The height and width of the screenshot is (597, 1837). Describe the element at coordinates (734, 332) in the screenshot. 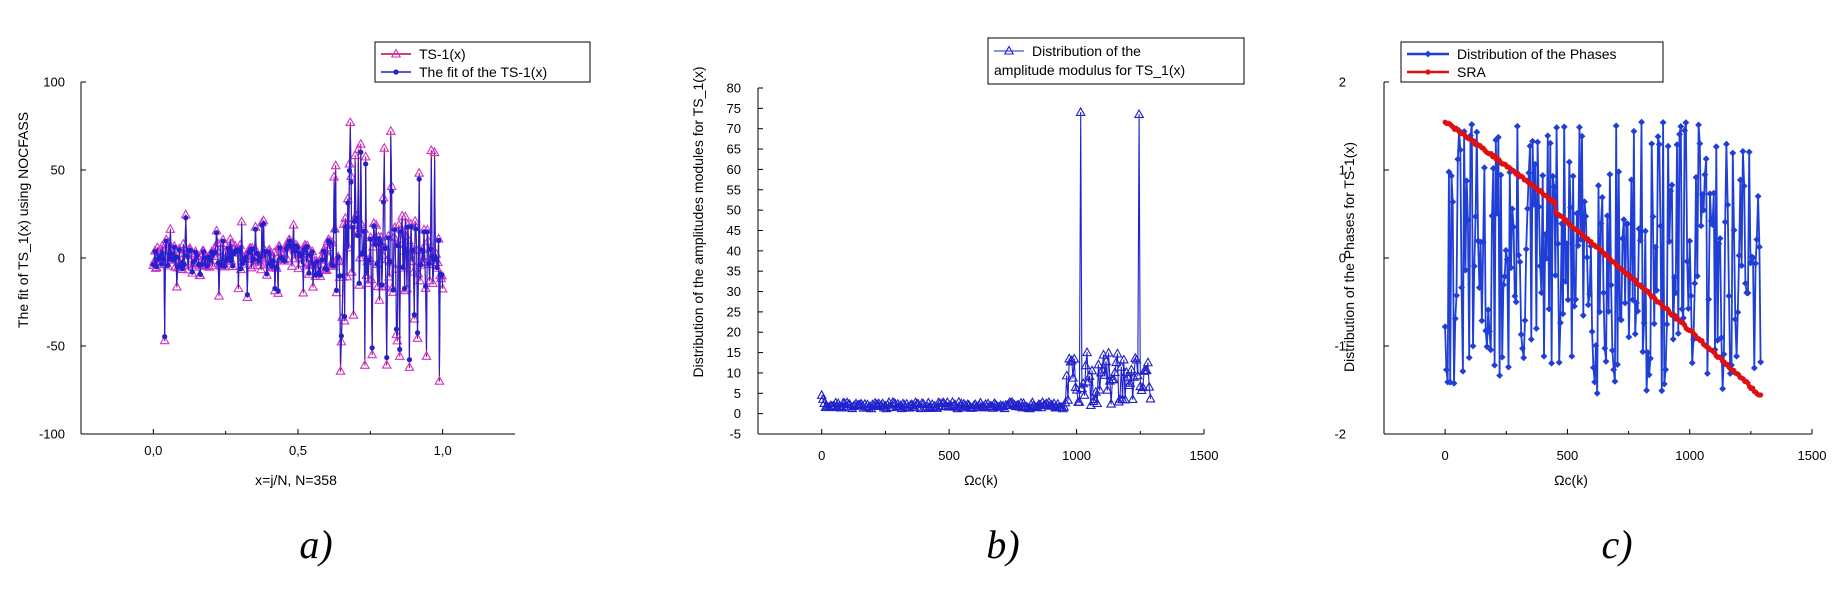

I see `y-tick-label: 20` at that location.